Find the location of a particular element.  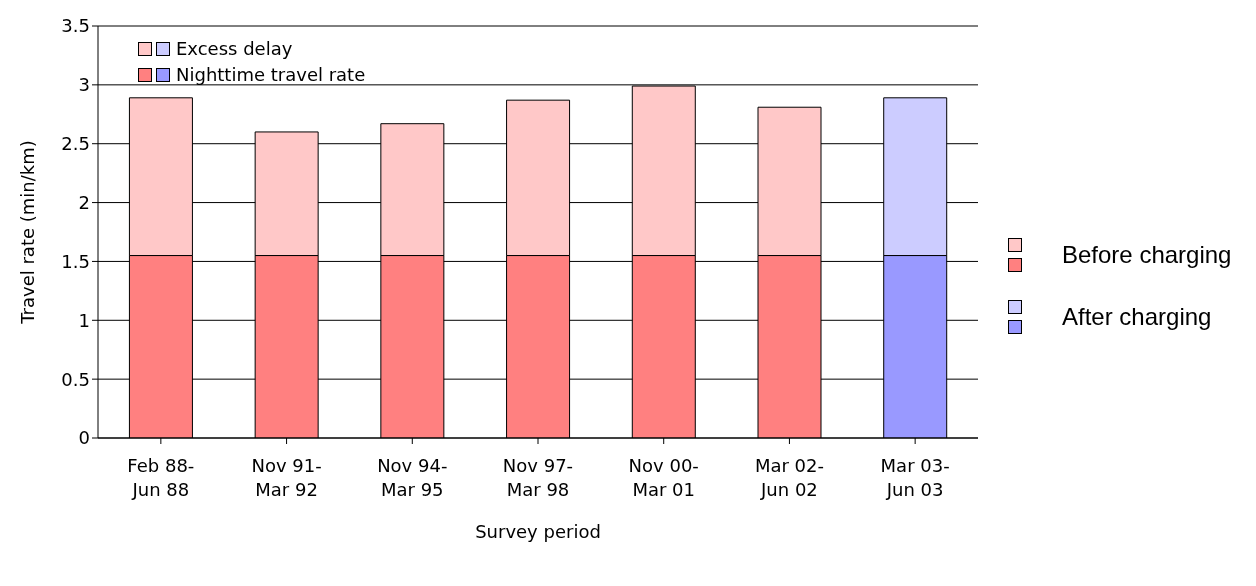

x-tick-label: Feb 88- Jun 88 is located at coordinates (161, 477).